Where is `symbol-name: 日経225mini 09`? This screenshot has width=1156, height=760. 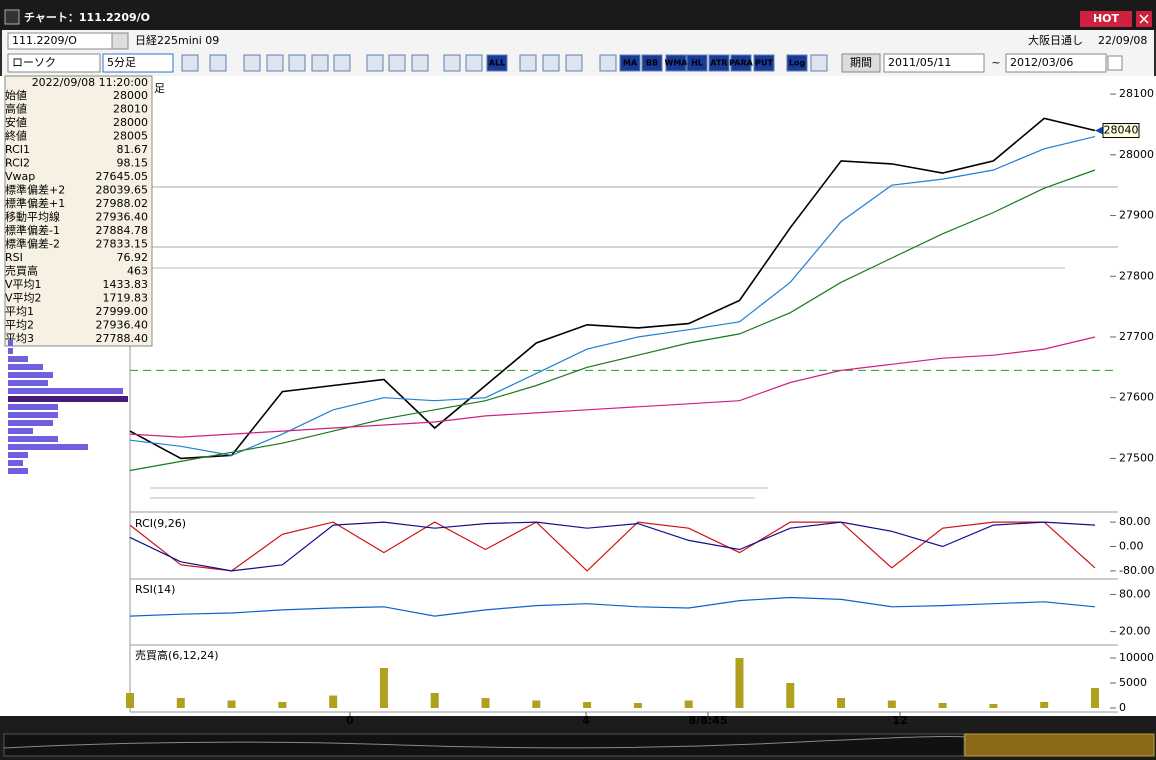 symbol-name: 日経225mini 09 is located at coordinates (177, 40).